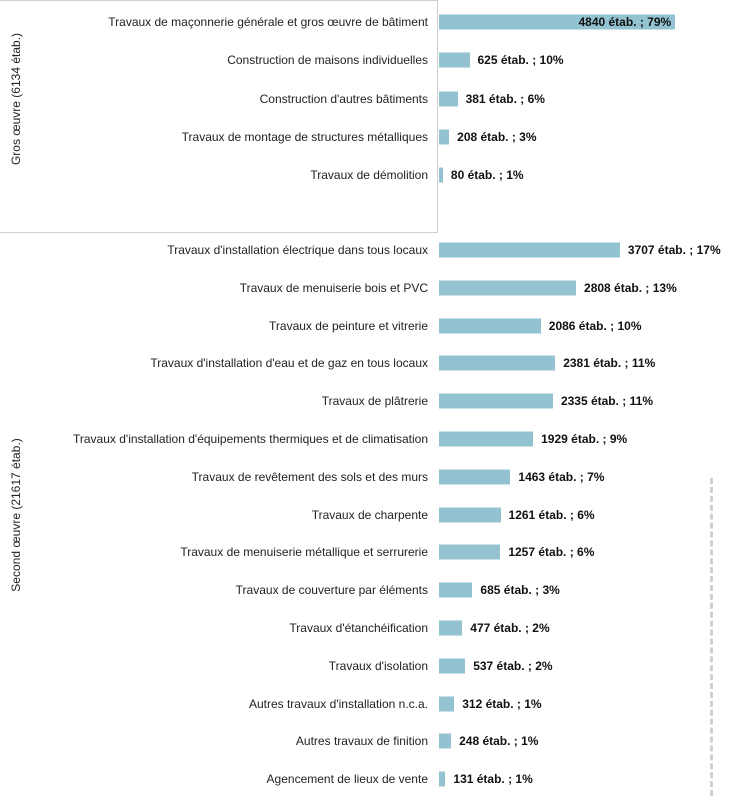 This screenshot has height=796, width=733. Describe the element at coordinates (338, 703) in the screenshot. I see `category-label: Autres travaux d'installation n.c.a.` at that location.